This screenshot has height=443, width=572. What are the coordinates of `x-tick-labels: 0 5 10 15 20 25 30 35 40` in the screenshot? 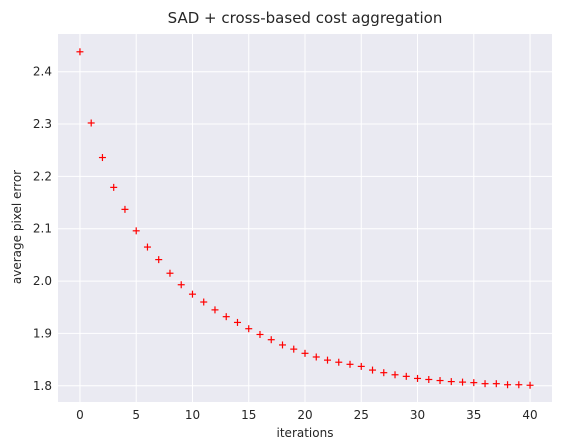 It's located at (307, 415).